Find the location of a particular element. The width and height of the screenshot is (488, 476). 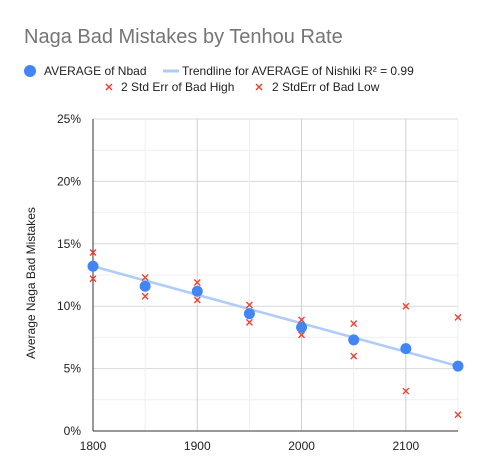

legend-label-std-err-high: 2 Std Err of Bad High is located at coordinates (177, 87).